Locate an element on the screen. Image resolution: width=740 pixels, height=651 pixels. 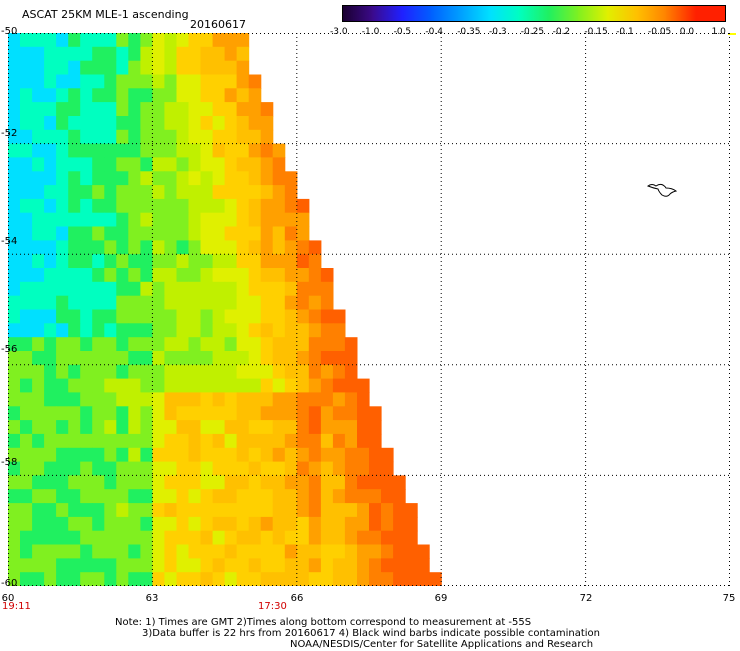
time-label: 19:11 is located at coordinates (16, 606).